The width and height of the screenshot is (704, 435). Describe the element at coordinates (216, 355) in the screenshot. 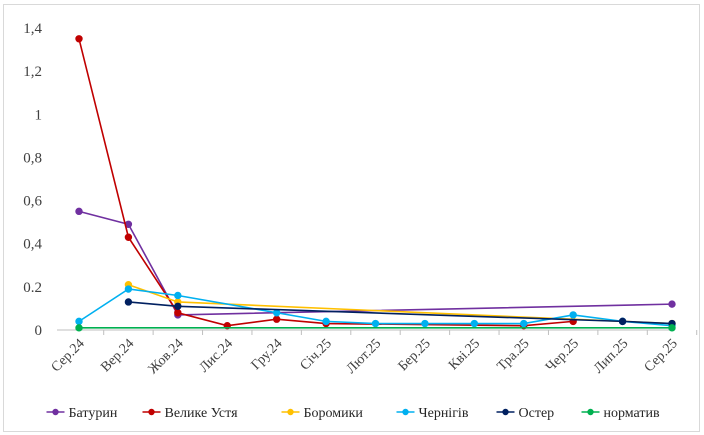

I see `x-tick-label: Лис.24` at that location.